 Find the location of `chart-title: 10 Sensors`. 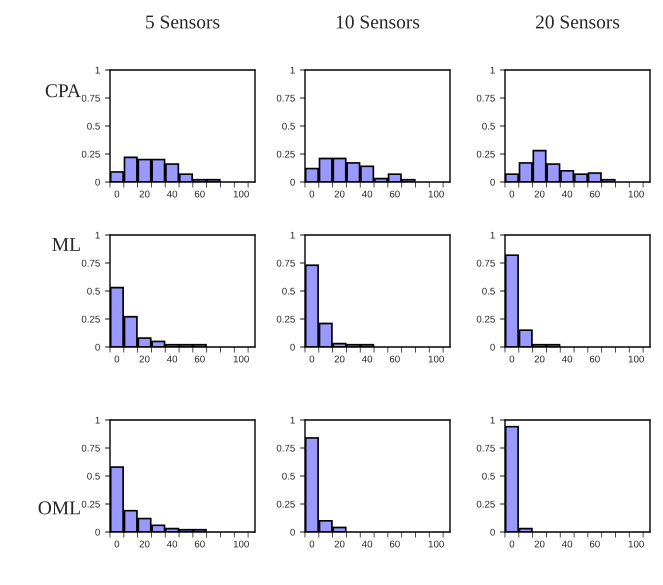

chart-title: 10 Sensors is located at coordinates (378, 22).